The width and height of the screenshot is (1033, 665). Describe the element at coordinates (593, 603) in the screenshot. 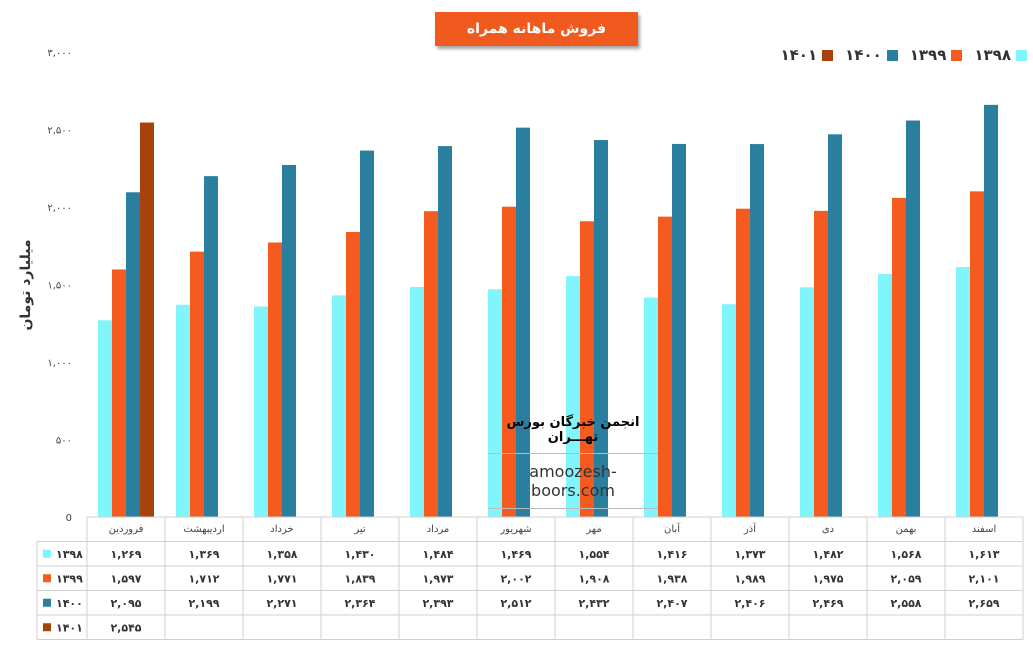

I see `table-cell-value: ۲,۴۳۲` at that location.